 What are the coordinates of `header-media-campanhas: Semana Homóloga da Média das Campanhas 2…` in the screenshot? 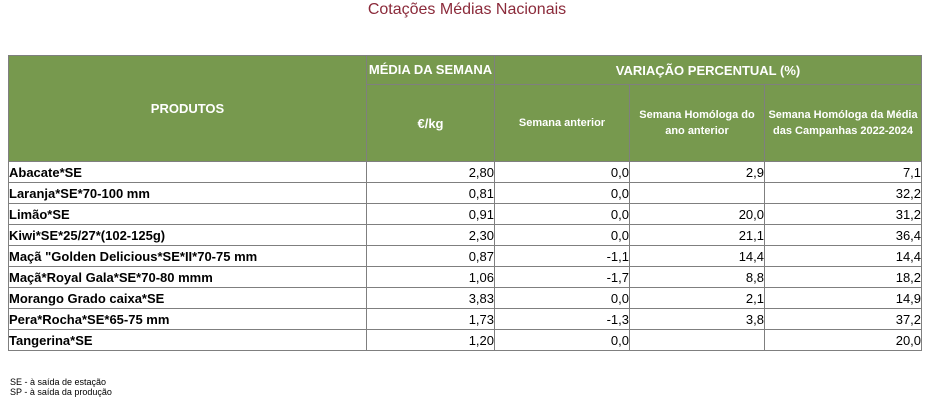 It's located at (843, 123).